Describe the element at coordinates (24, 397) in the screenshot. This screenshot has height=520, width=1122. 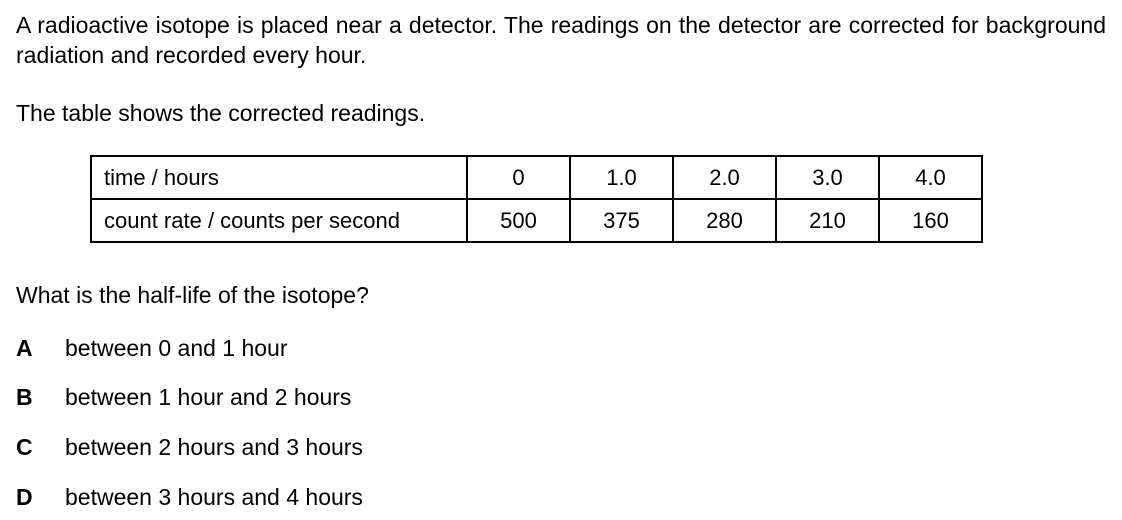
I see `option-letter: B` at that location.